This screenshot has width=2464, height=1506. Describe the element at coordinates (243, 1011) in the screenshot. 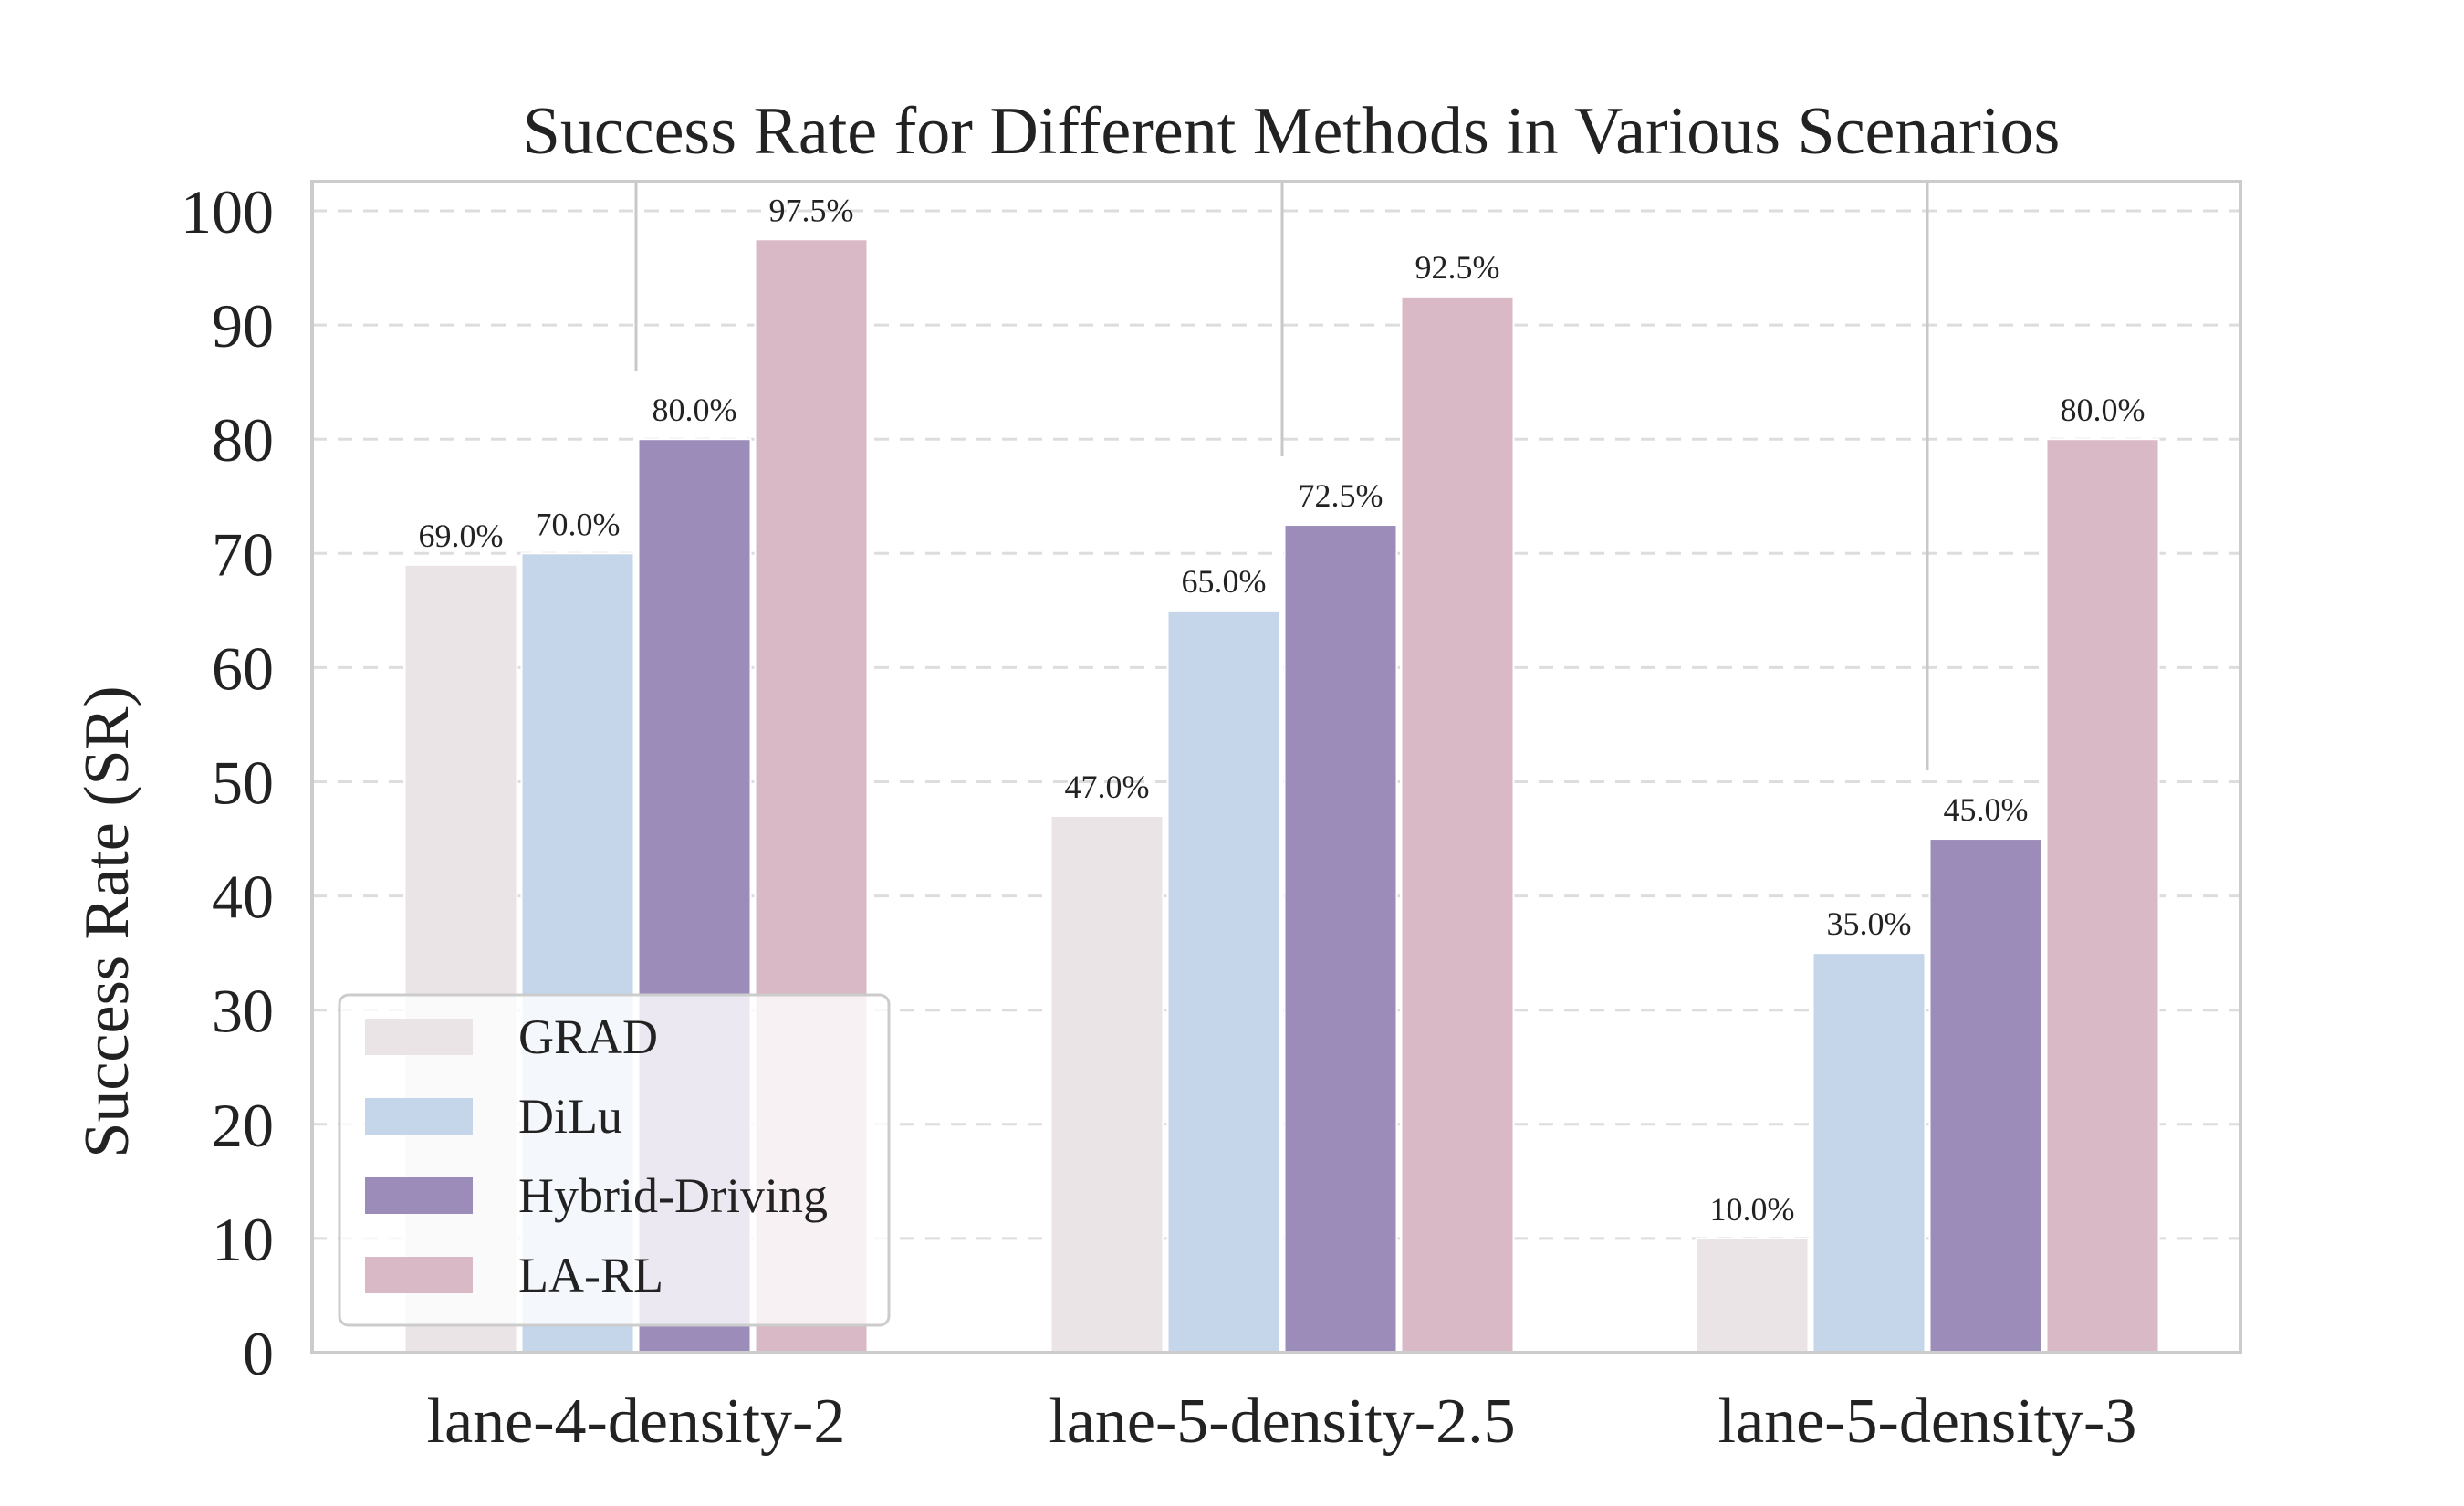

I see `y-tick-30: 30` at that location.